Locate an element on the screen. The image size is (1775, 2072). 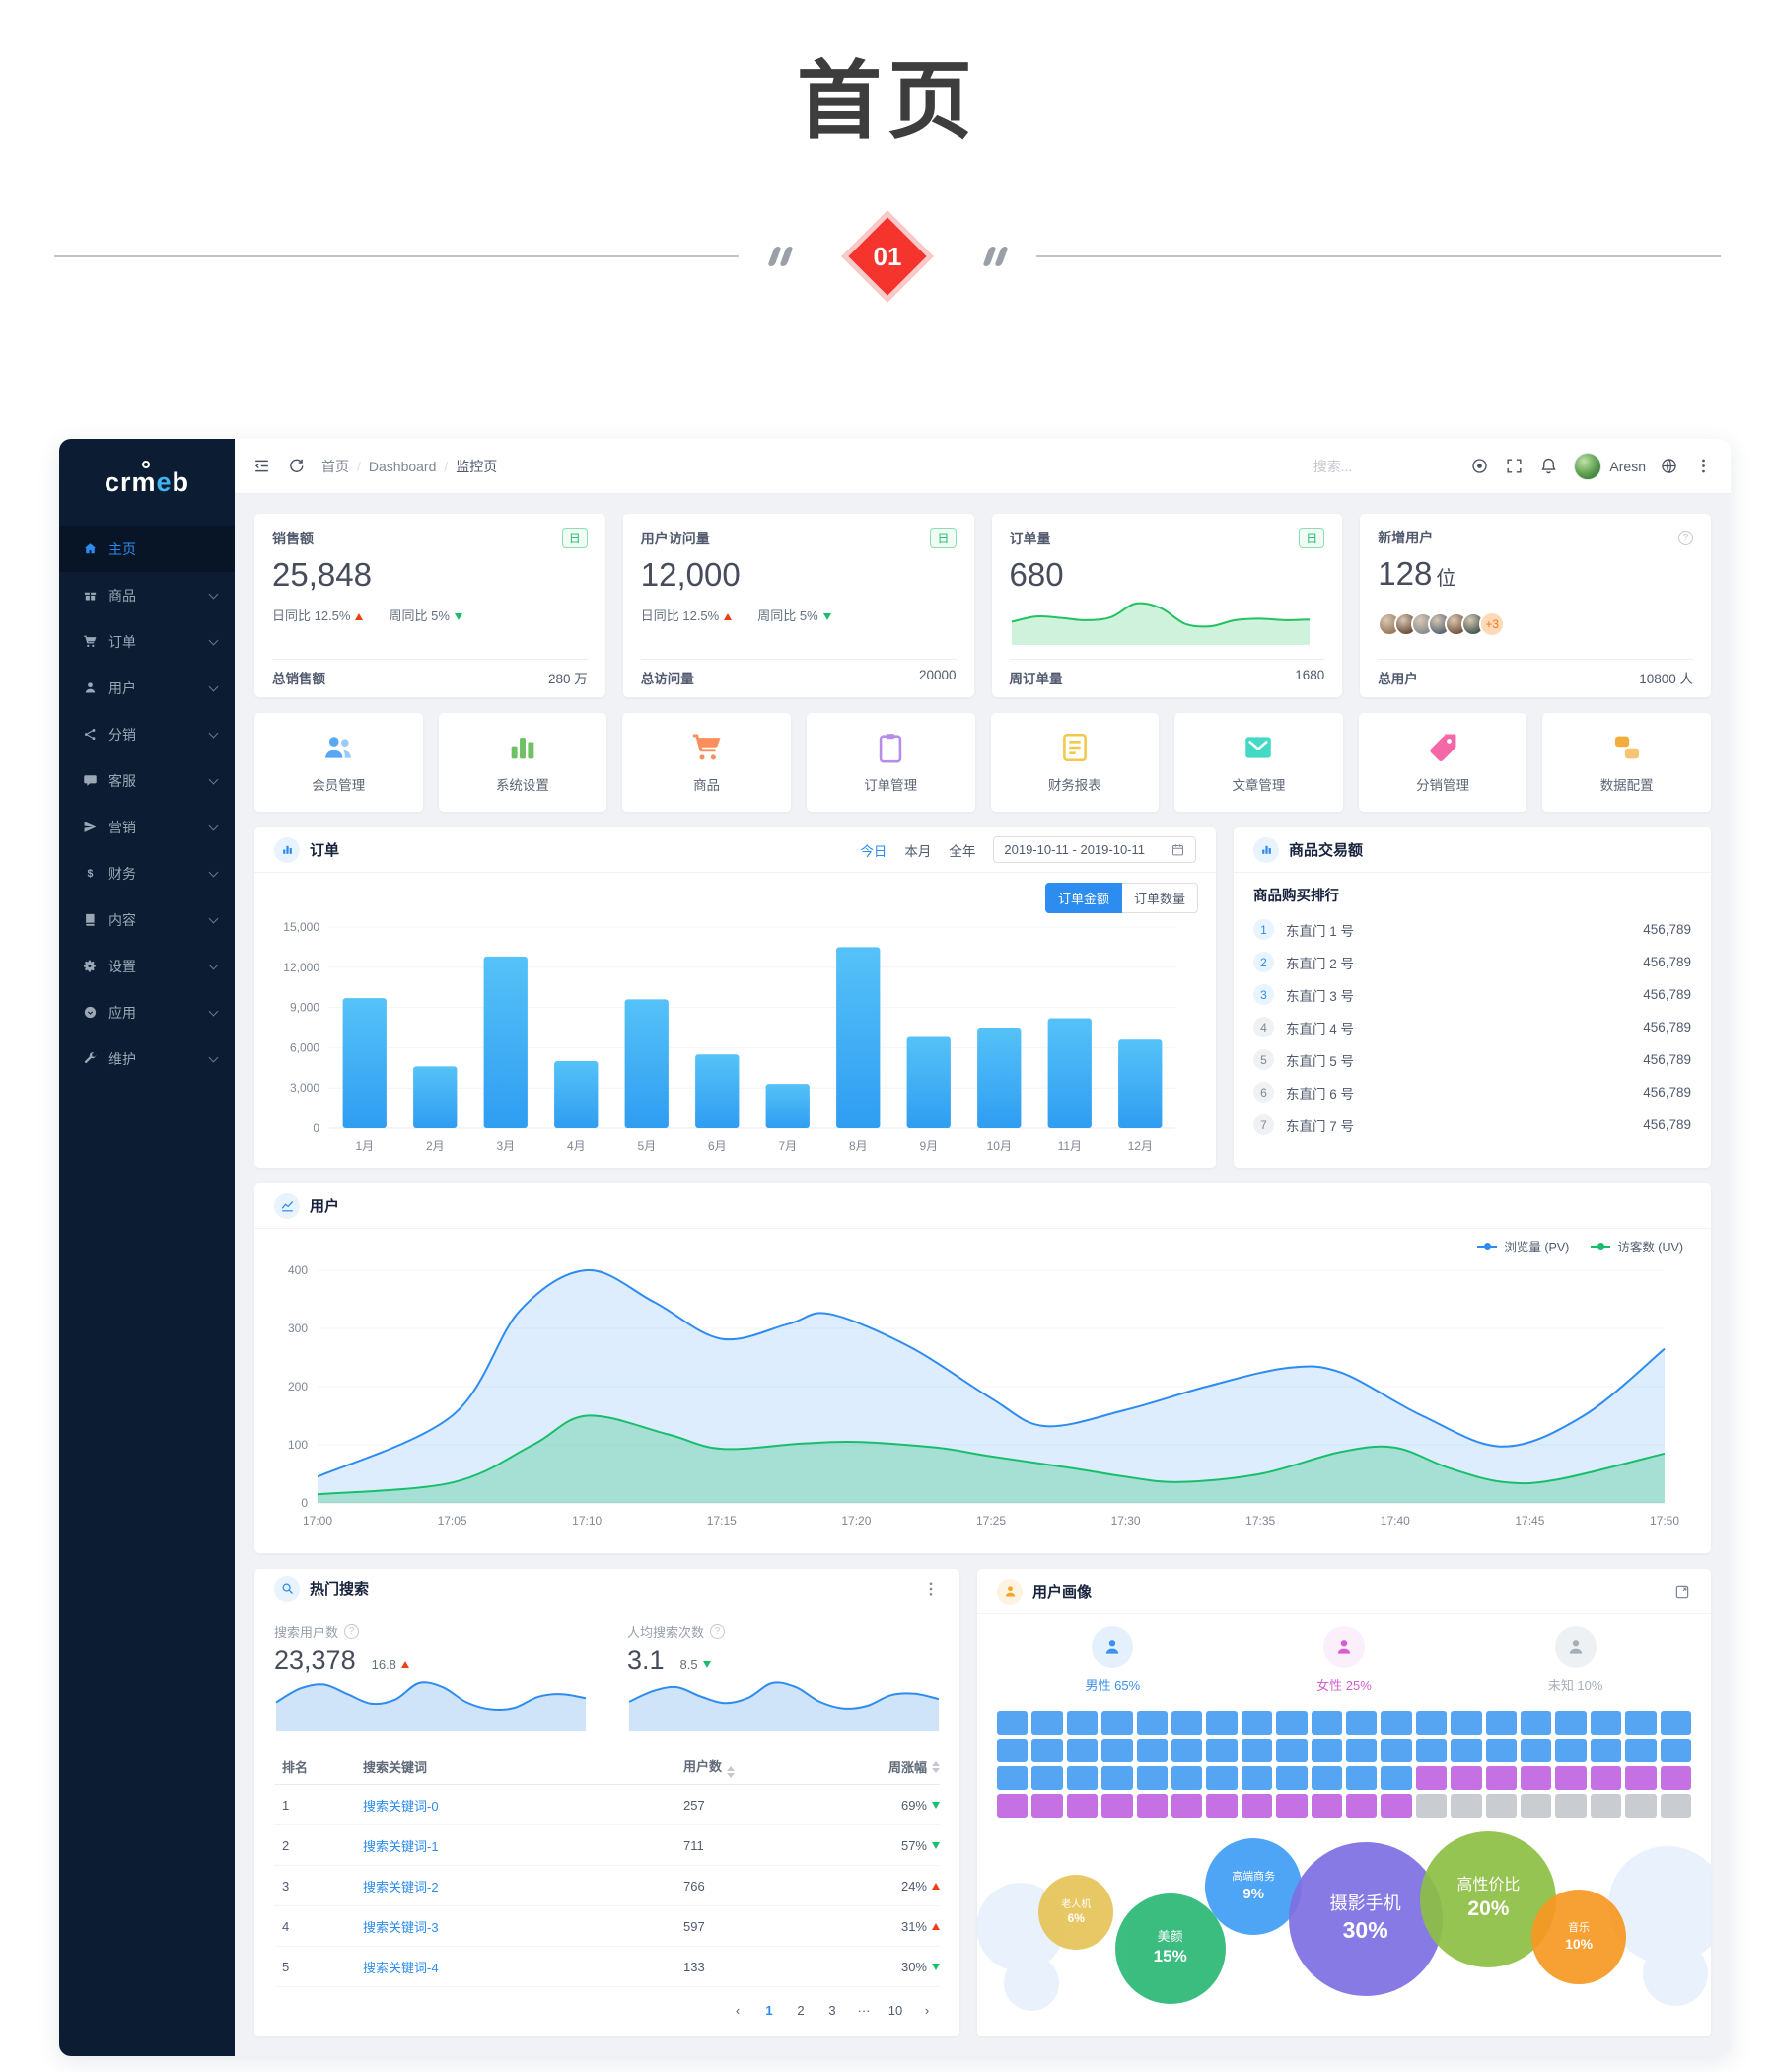
legend-pv: 浏览量 (PV) is located at coordinates (1523, 1246).